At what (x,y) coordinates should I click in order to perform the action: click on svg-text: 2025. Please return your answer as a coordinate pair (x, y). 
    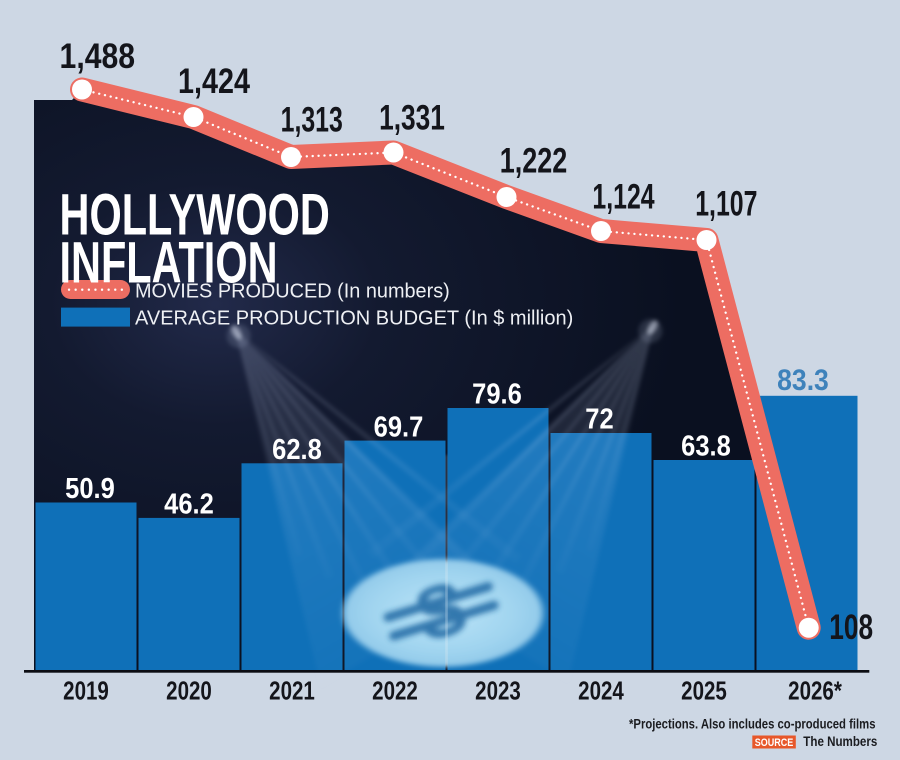
    Looking at the image, I should click on (704, 690).